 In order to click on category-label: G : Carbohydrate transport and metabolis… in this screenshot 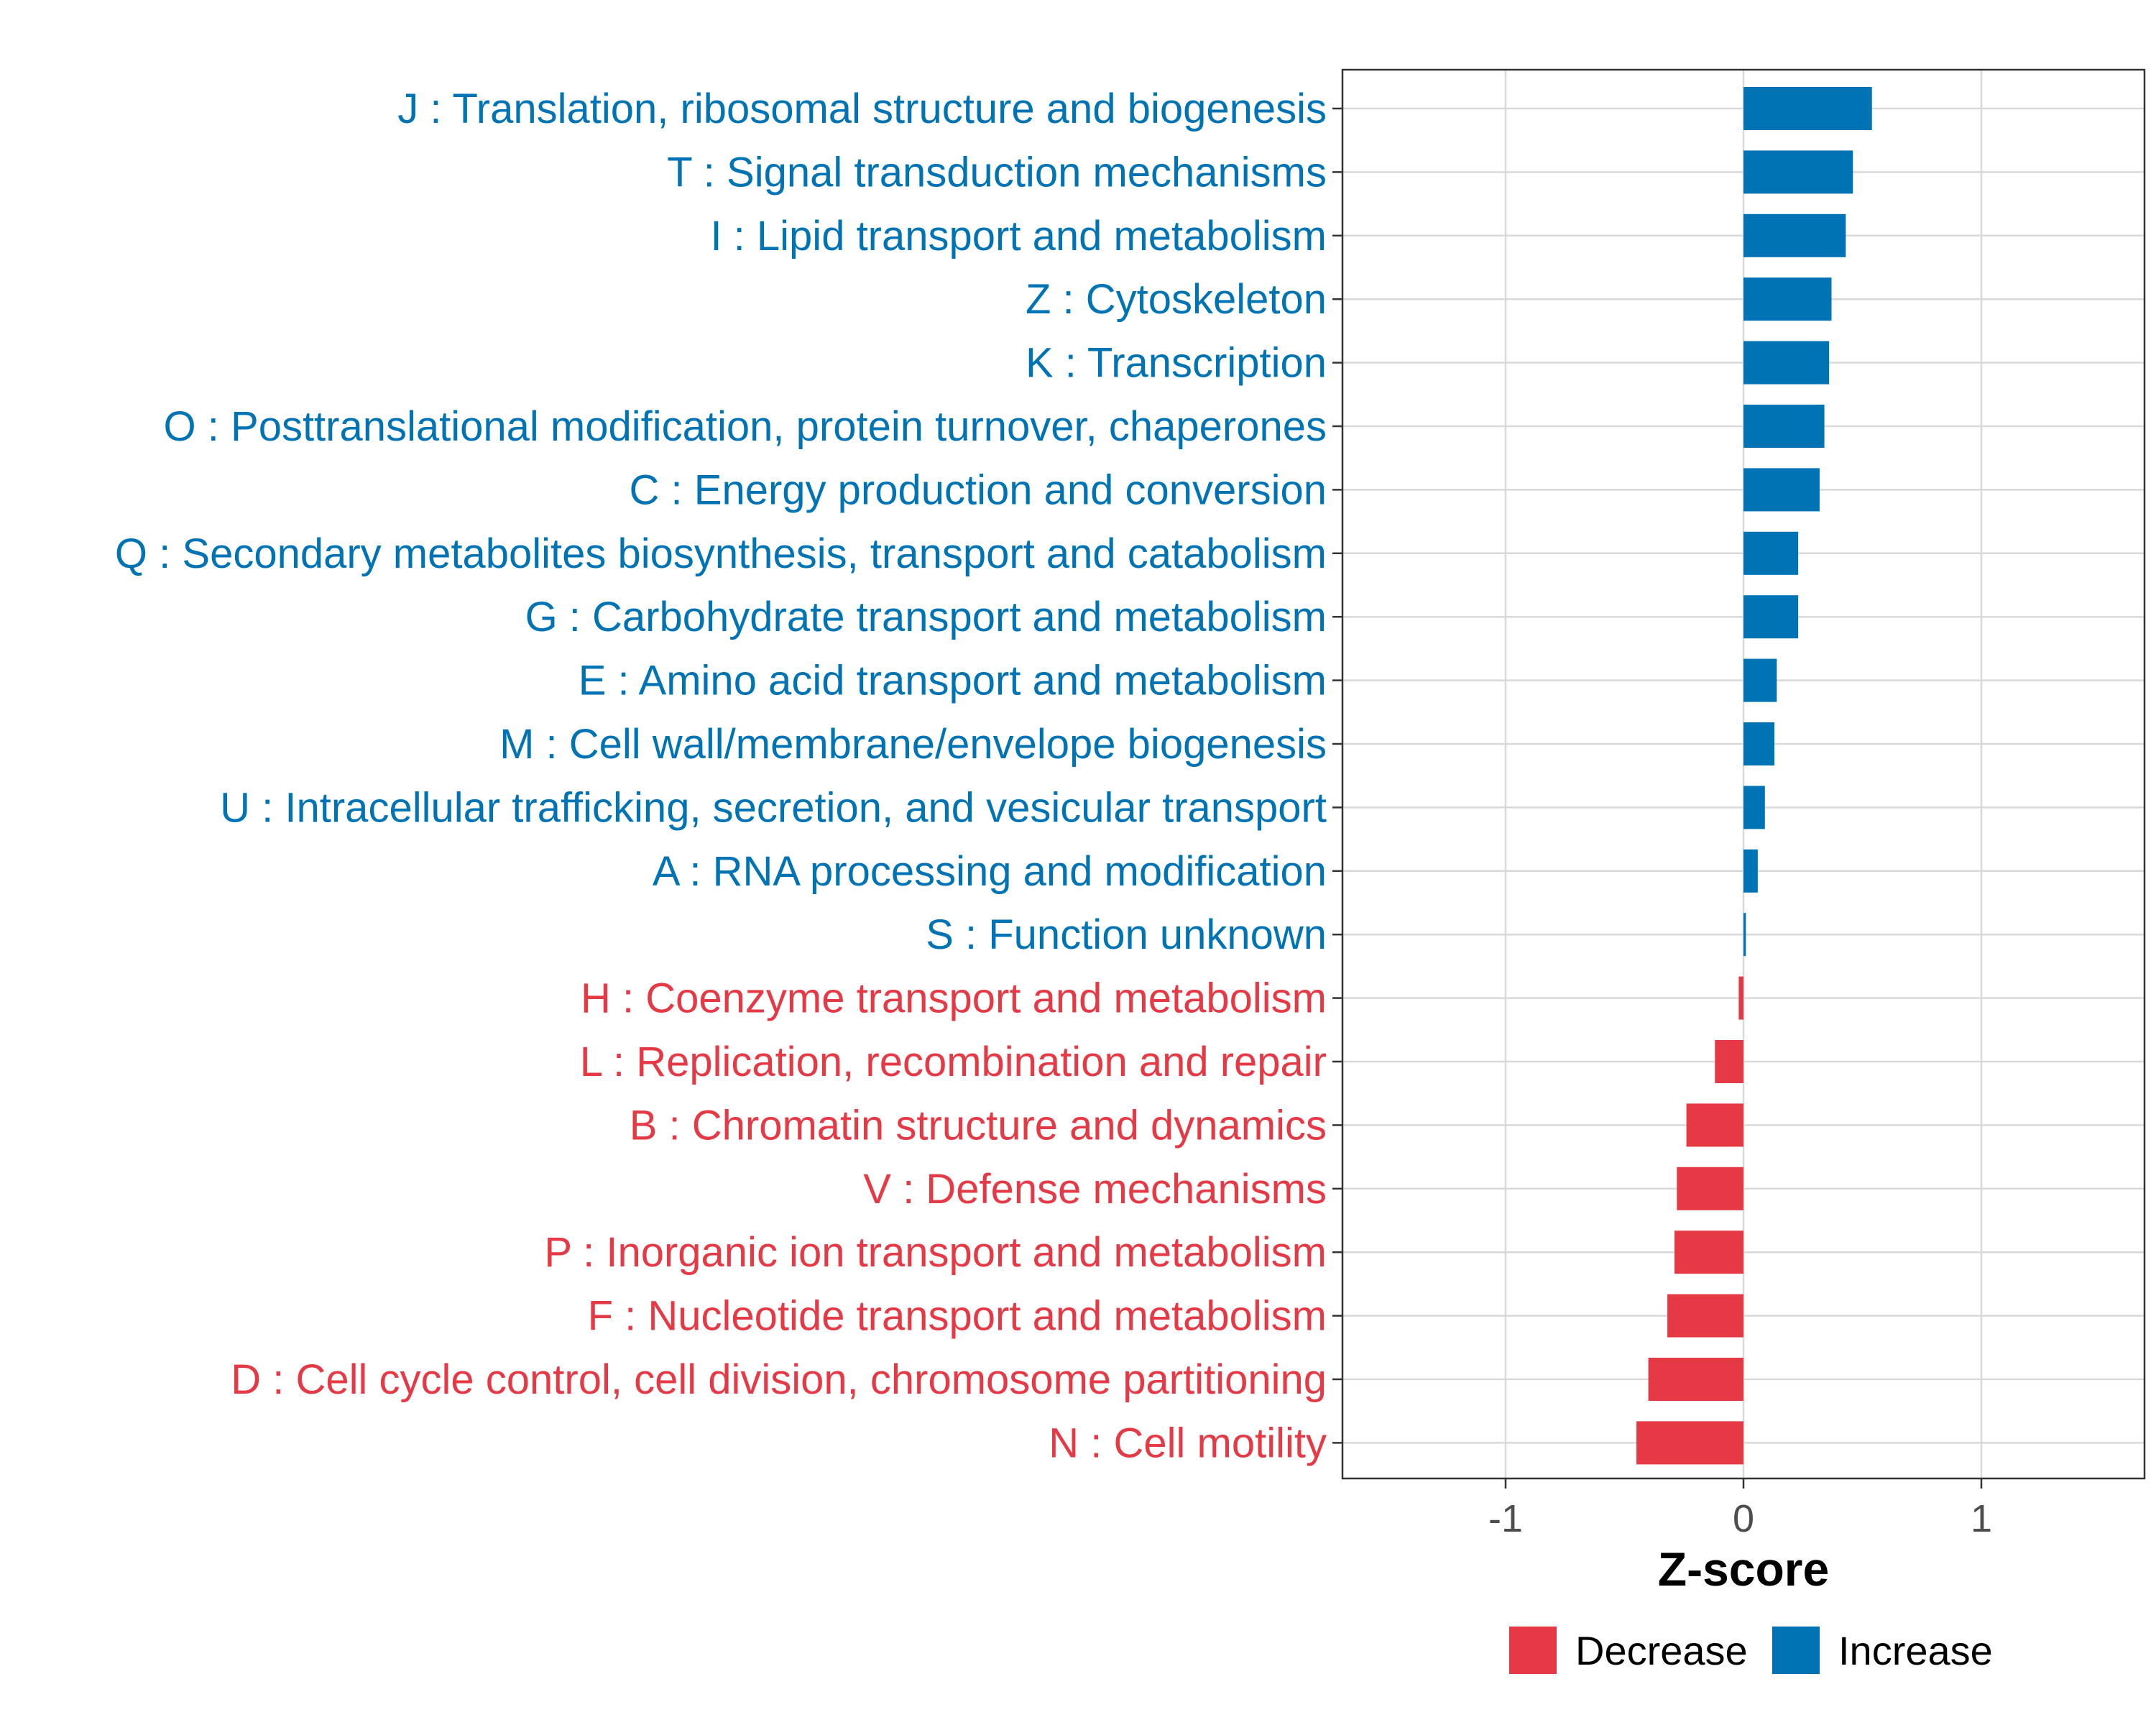, I will do `click(926, 617)`.